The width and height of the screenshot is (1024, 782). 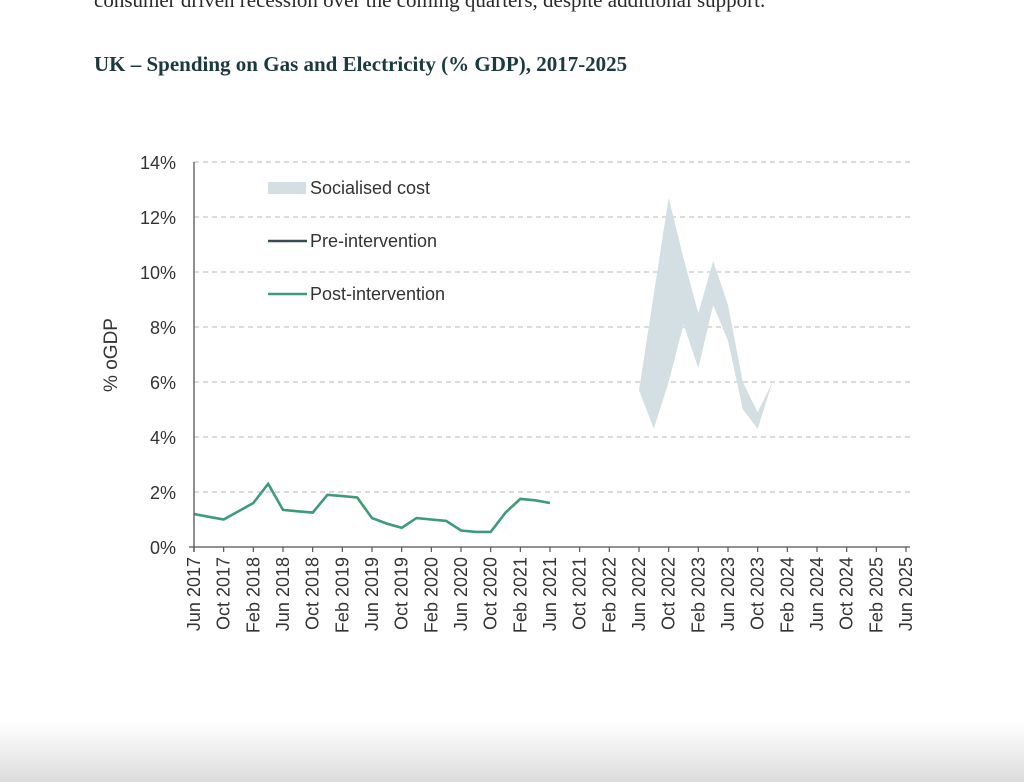 I want to click on legend-swatch-socialised, so click(x=287, y=188).